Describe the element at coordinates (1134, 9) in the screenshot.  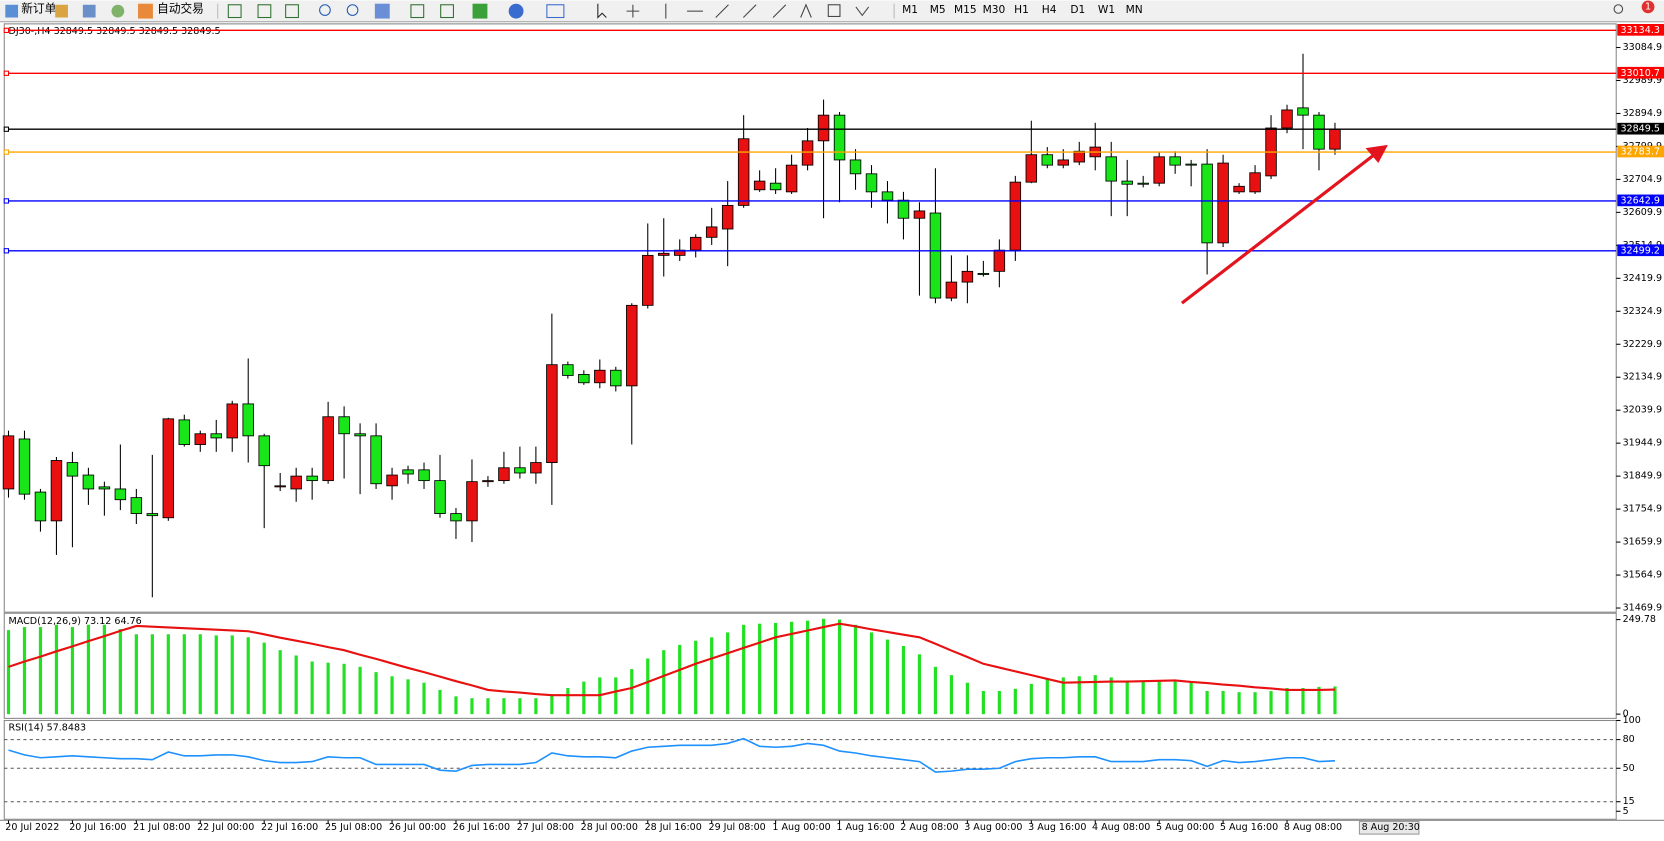
I see `timeframe-button: MN` at that location.